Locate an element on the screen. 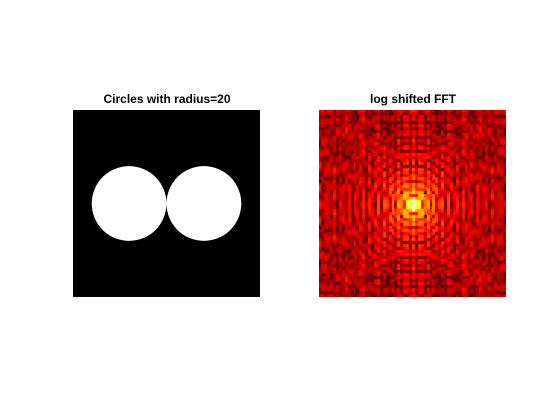 The image size is (560, 420). fft-plot-title: log shifted FFT is located at coordinates (413, 99).